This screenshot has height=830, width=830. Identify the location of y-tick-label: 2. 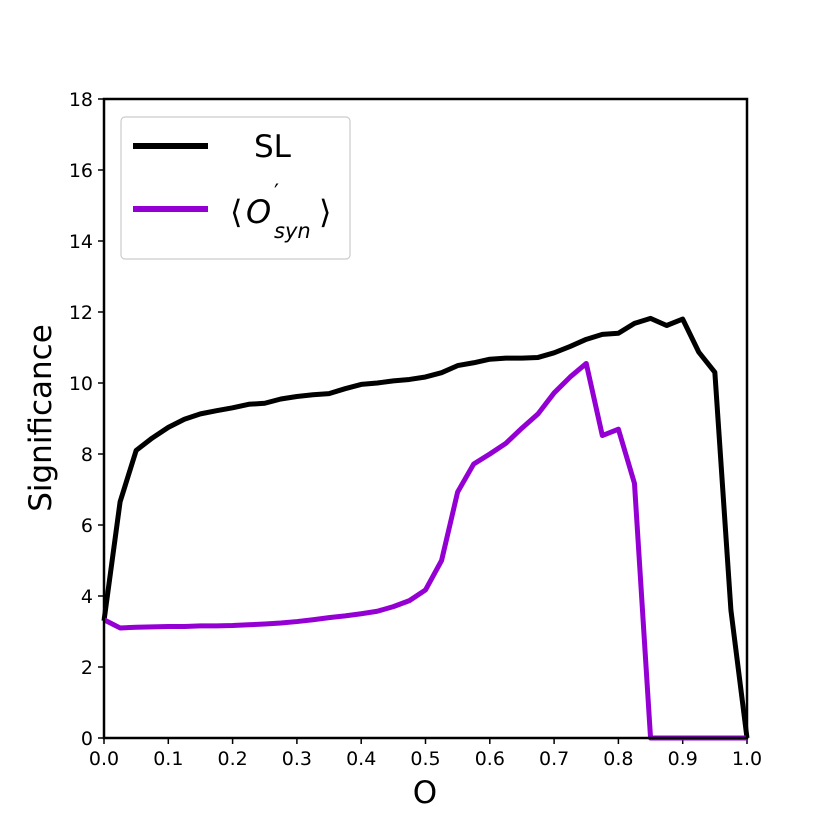
(87, 668).